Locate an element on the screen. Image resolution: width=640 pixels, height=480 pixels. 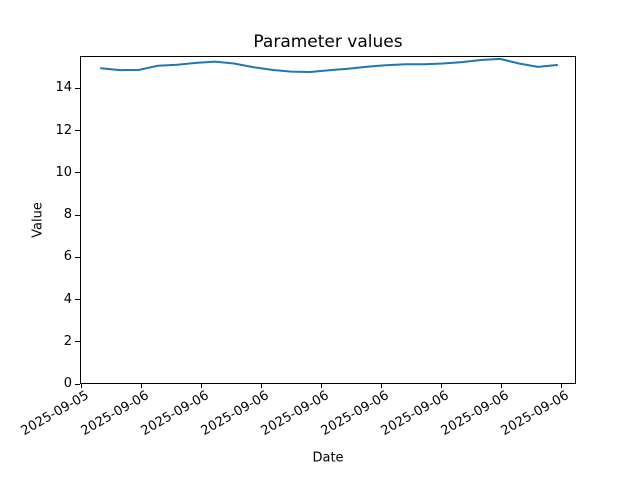
parameter-line is located at coordinates (329, 65).